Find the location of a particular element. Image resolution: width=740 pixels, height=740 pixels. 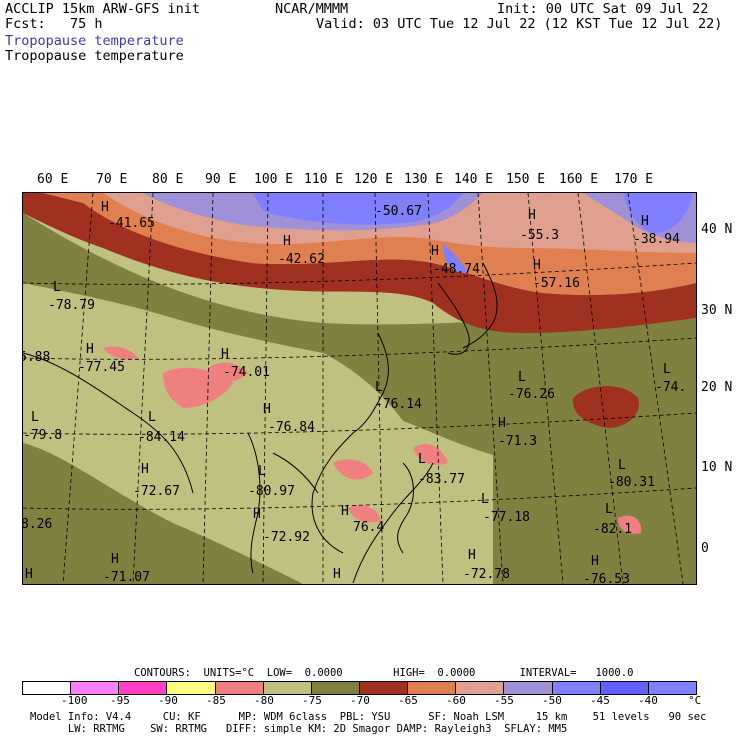

field-band-dark-olive-south is located at coordinates (163, 513).